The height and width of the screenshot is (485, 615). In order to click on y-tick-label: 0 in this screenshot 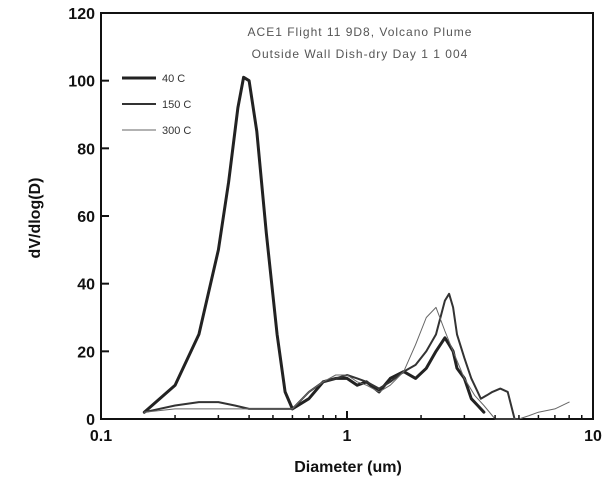, I will do `click(90, 420)`.